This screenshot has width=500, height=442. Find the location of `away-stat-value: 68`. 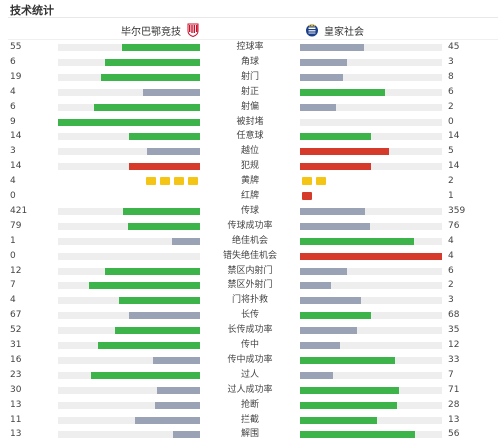

away-stat-value: 68 is located at coordinates (454, 315).